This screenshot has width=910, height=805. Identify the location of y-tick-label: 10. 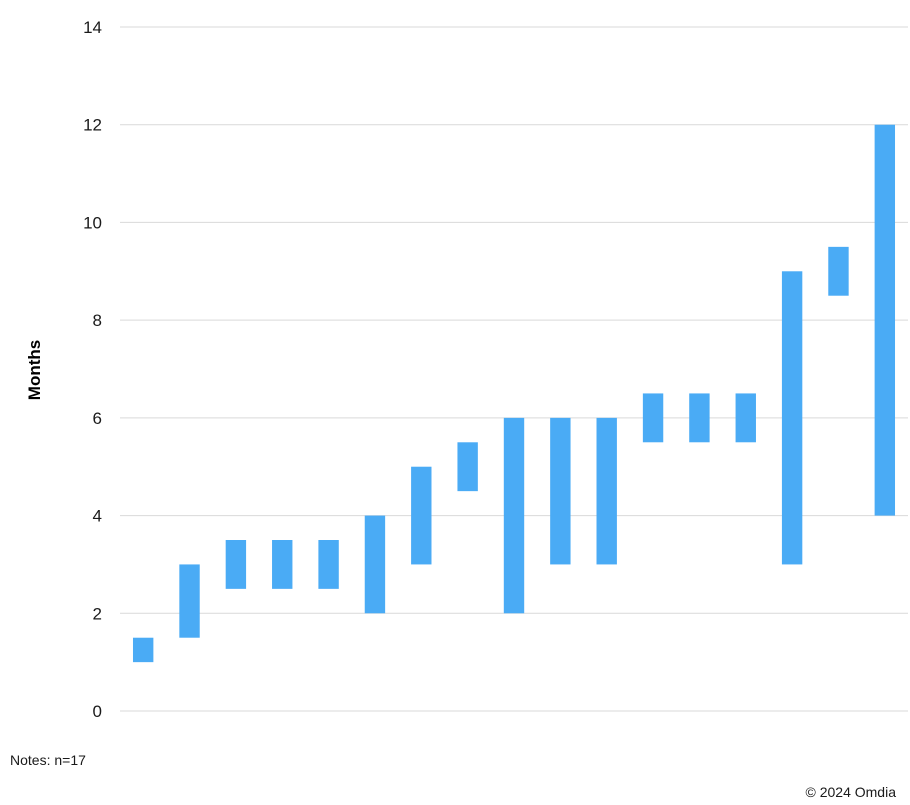
(92, 222).